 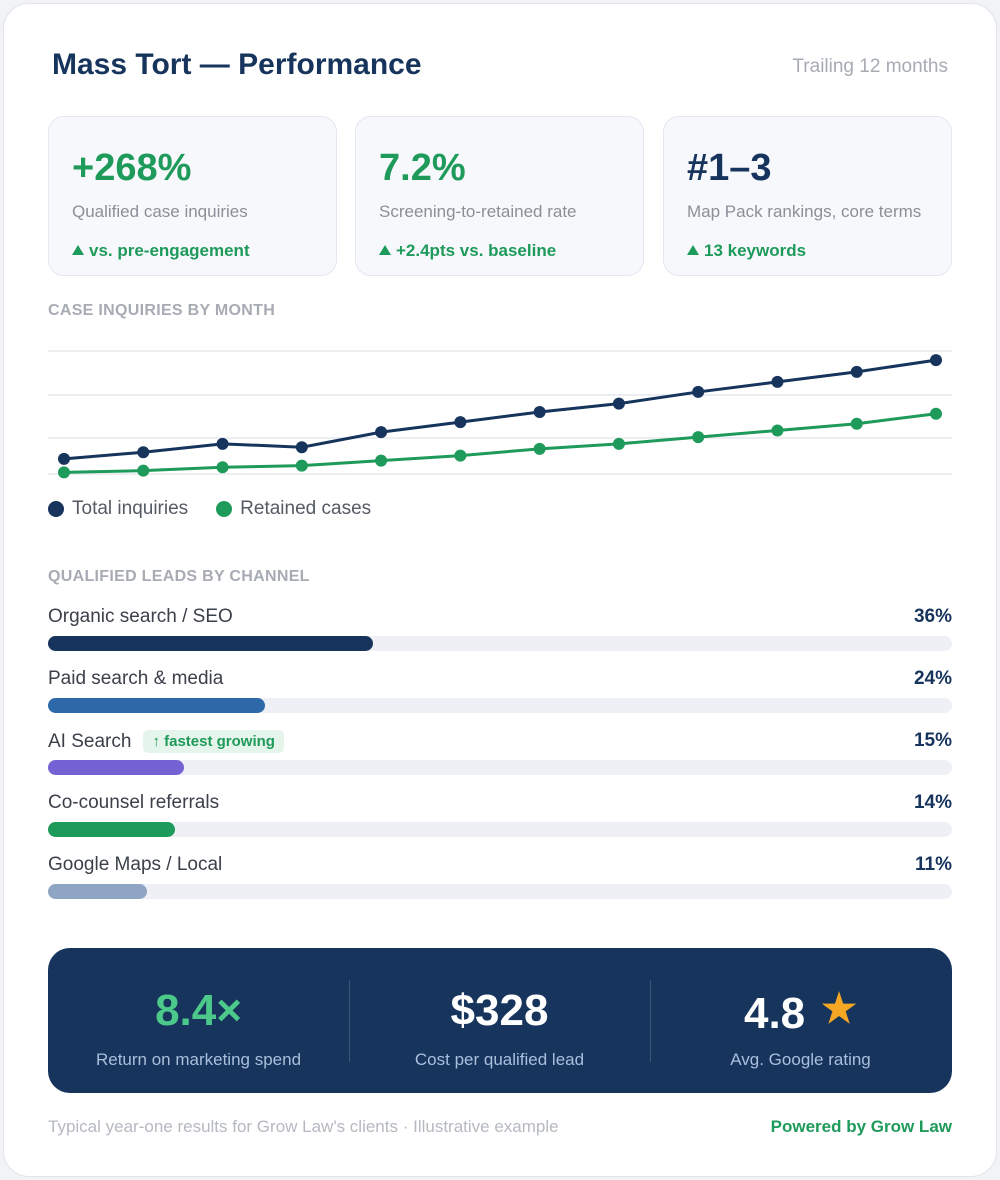 I want to click on summary-value: $328, so click(x=499, y=1010).